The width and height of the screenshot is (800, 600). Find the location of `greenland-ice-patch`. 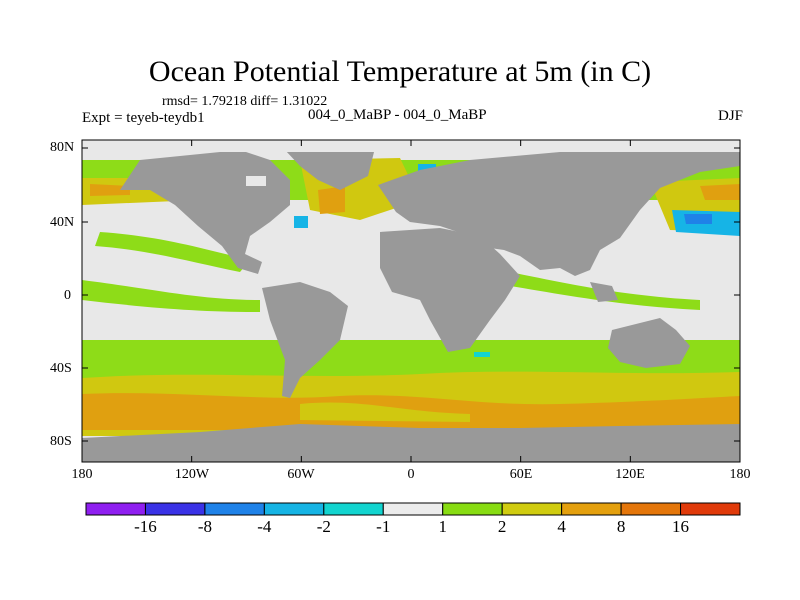

greenland-ice-patch is located at coordinates (256, 181).